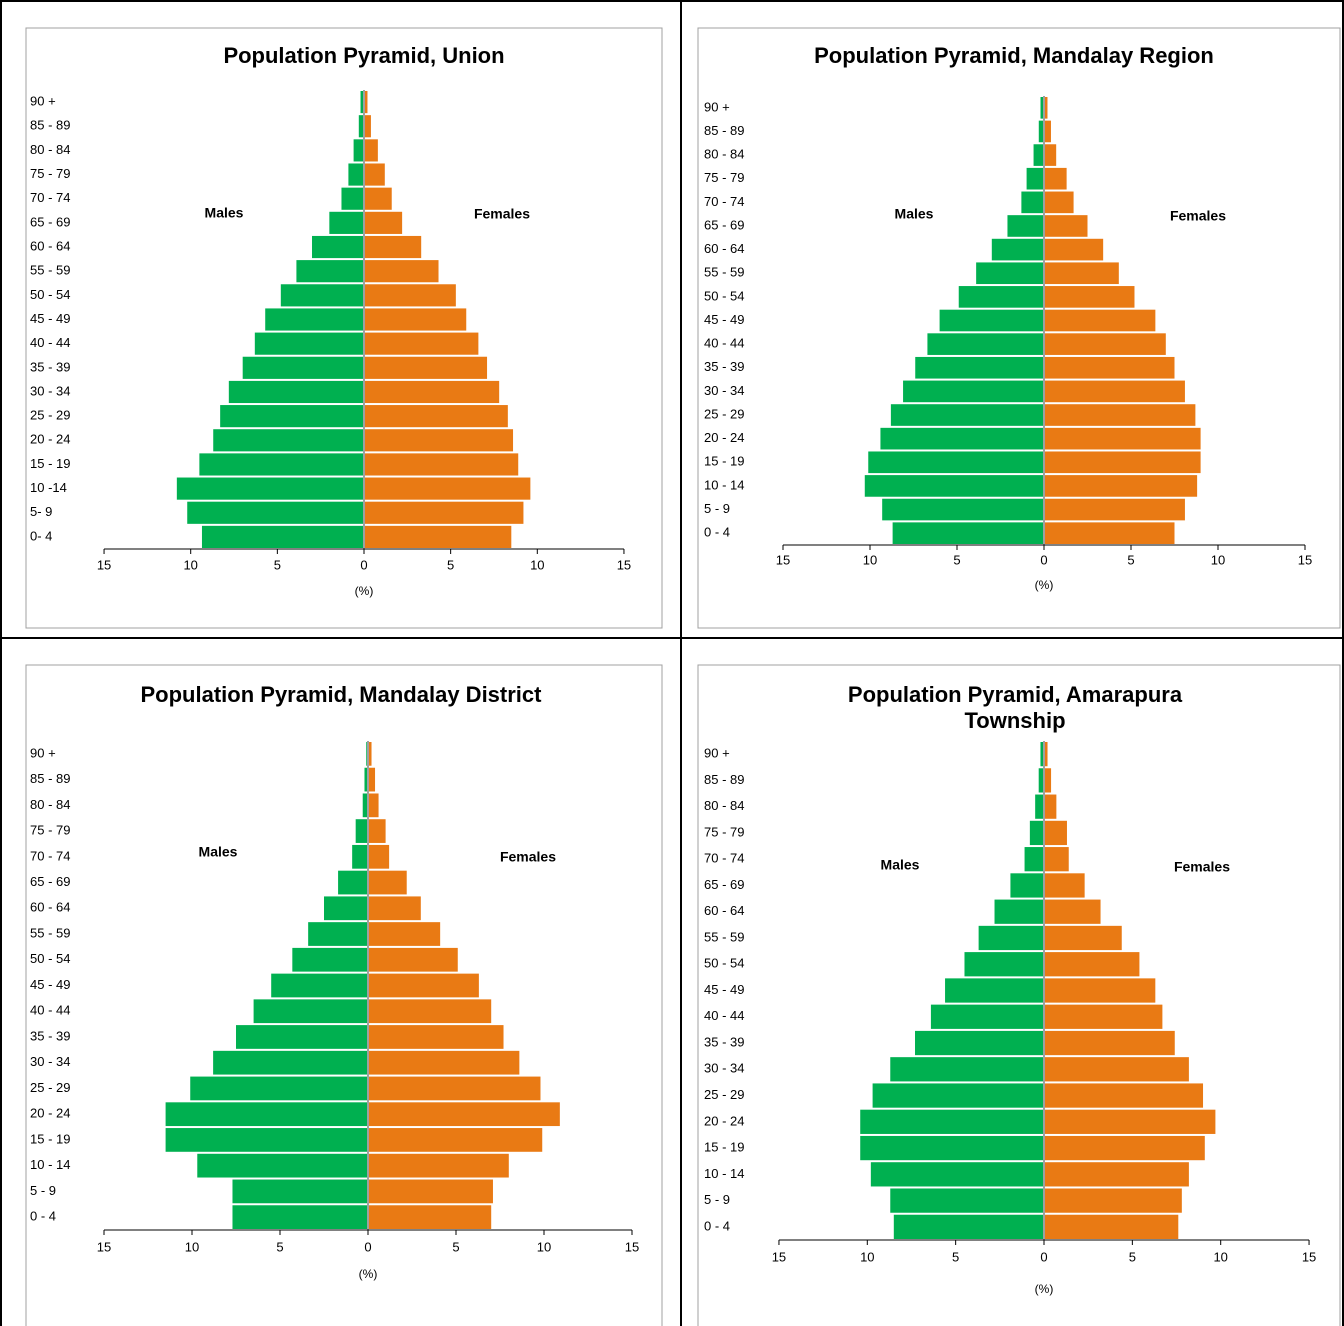 This screenshot has height=1326, width=1344. What do you see at coordinates (717, 1225) in the screenshot?
I see `y-tick-label: 0 - 4` at bounding box center [717, 1225].